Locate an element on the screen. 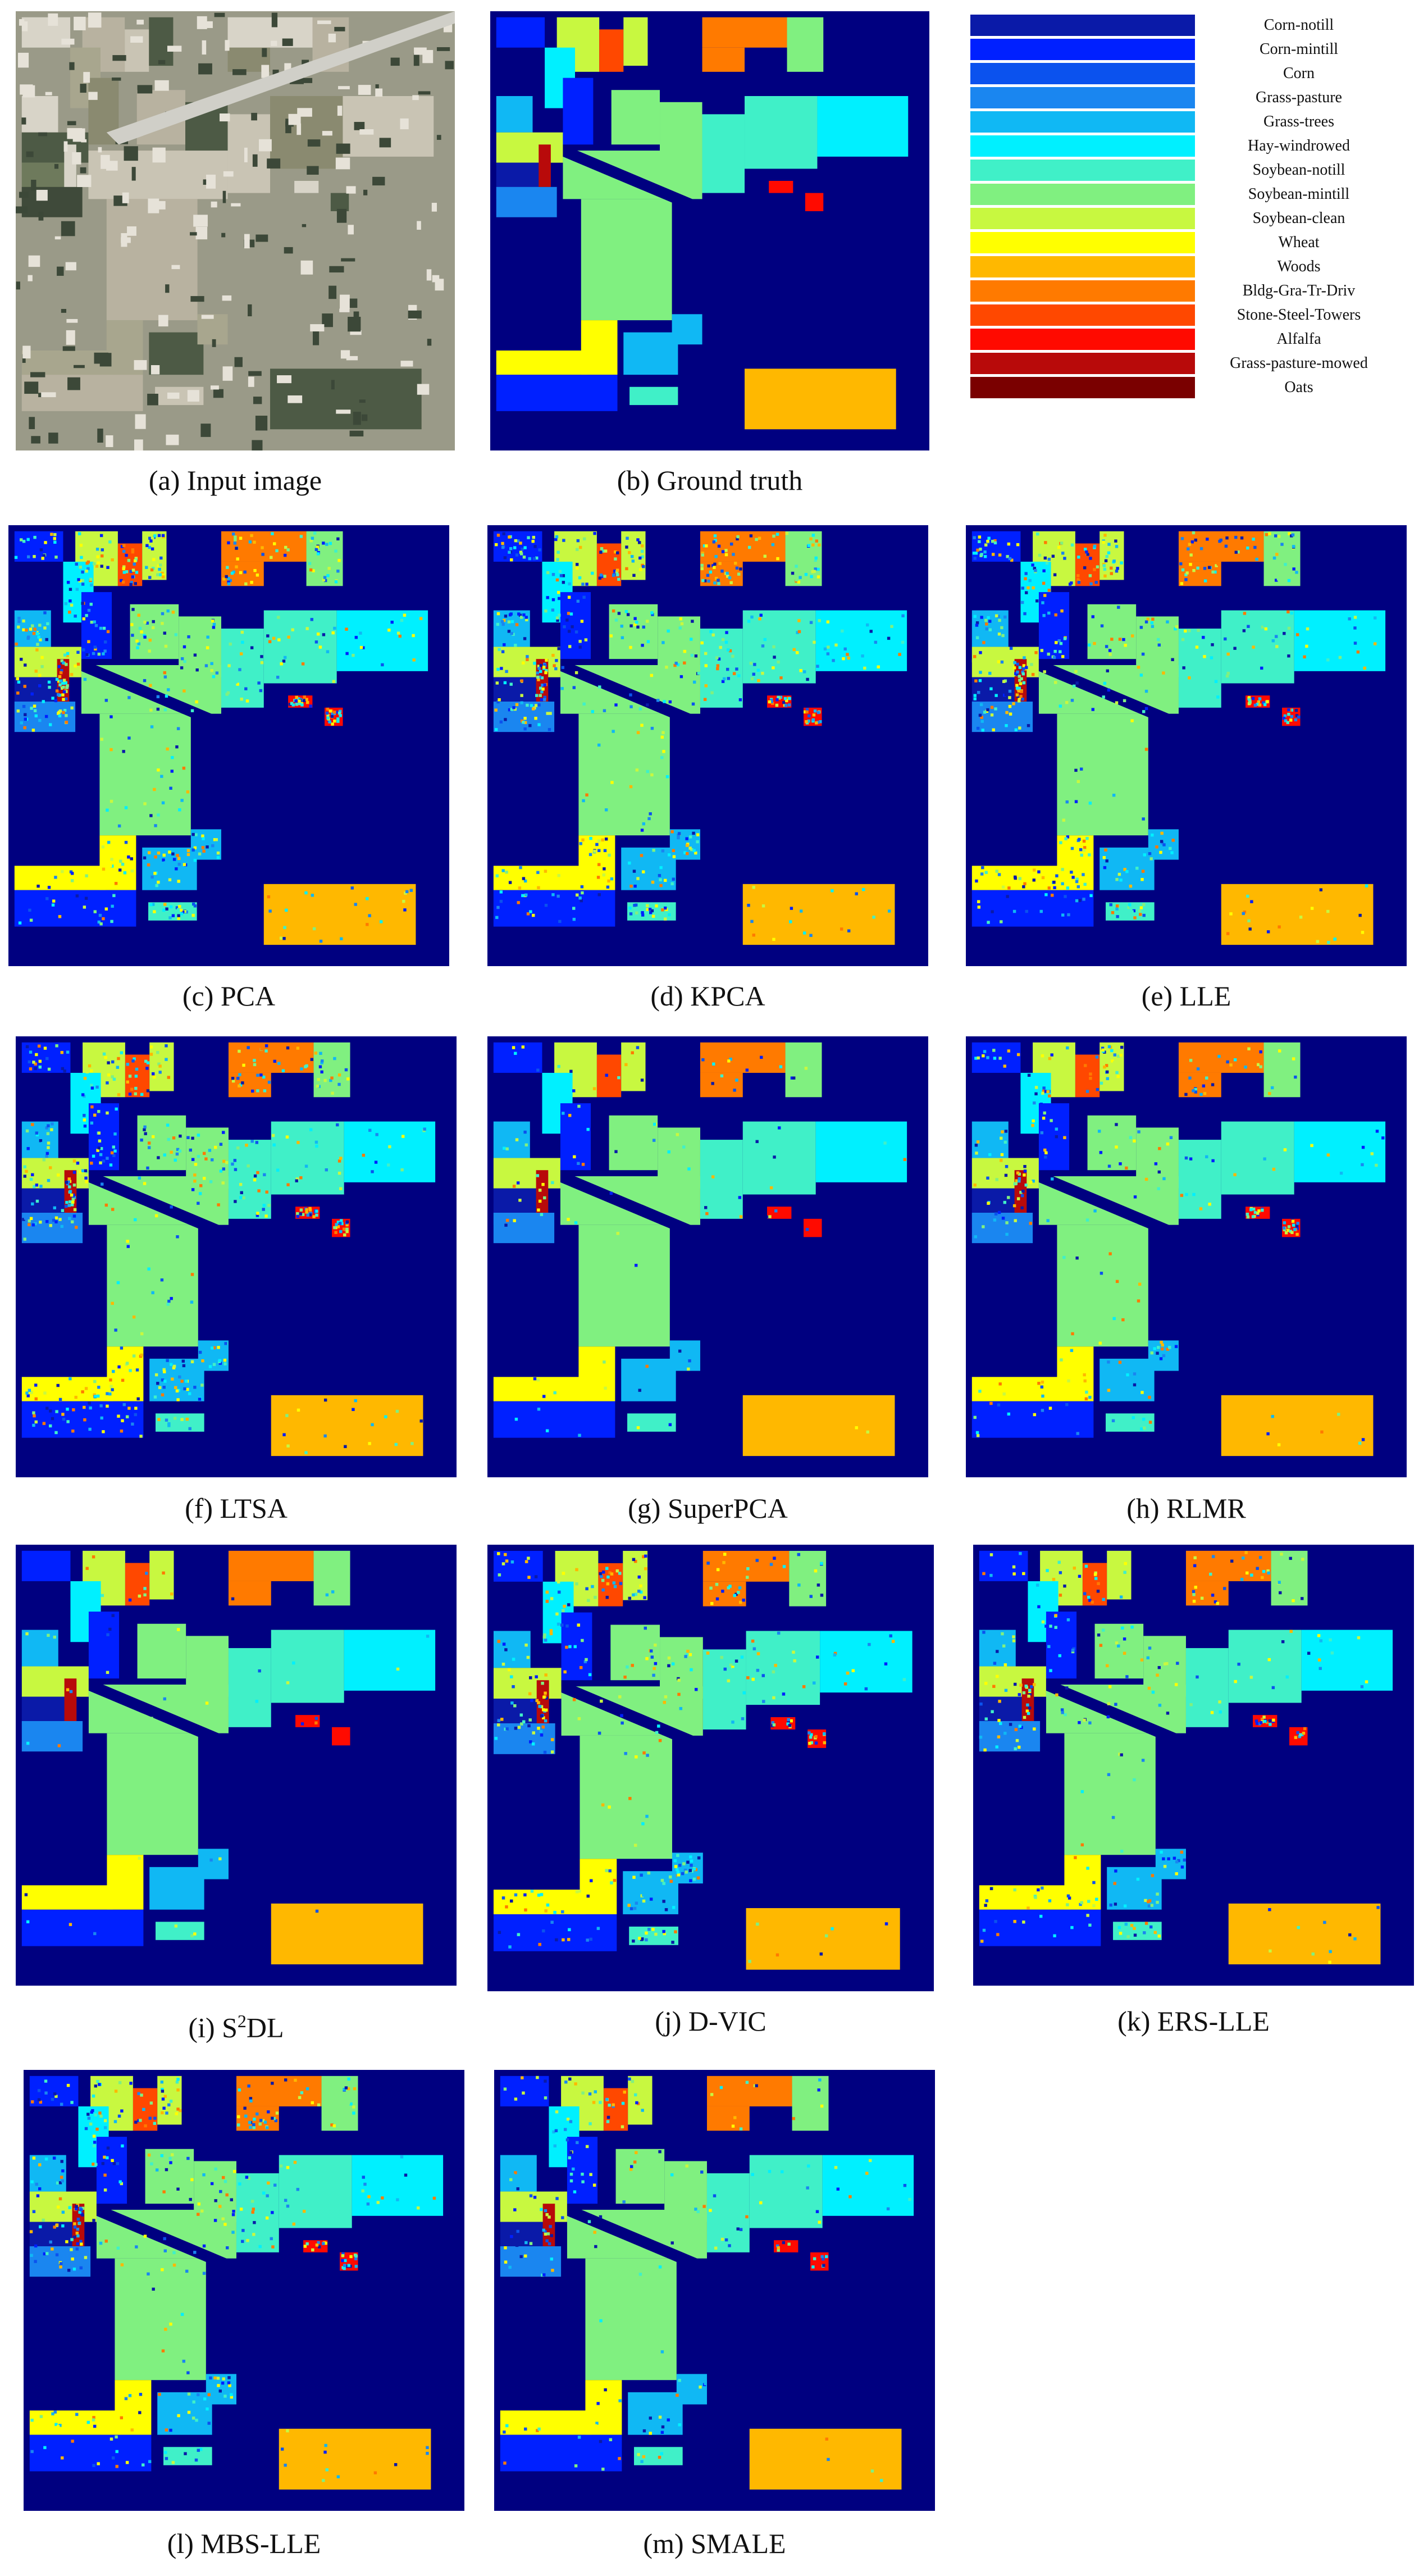 The width and height of the screenshot is (1428, 2576). legend-label: Hay-windrowed is located at coordinates (1299, 145).